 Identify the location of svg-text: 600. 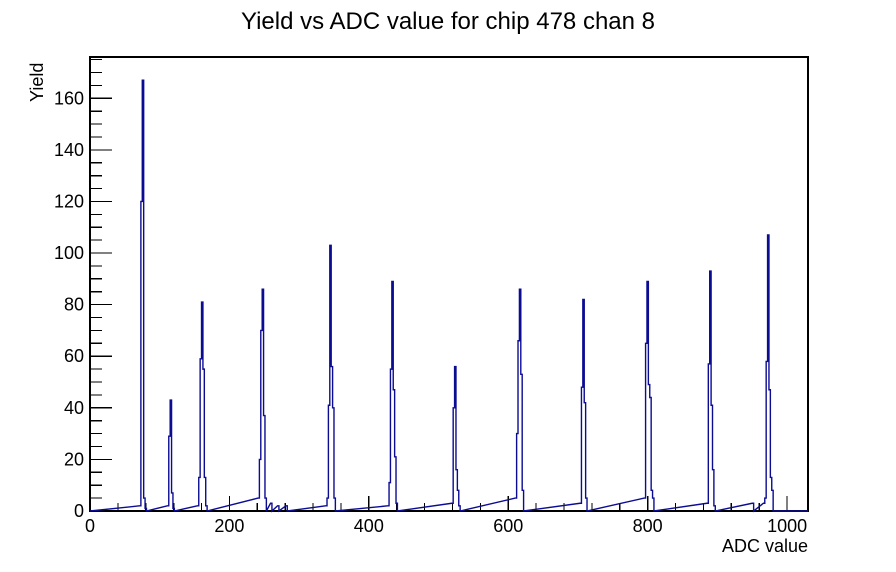
(508, 526).